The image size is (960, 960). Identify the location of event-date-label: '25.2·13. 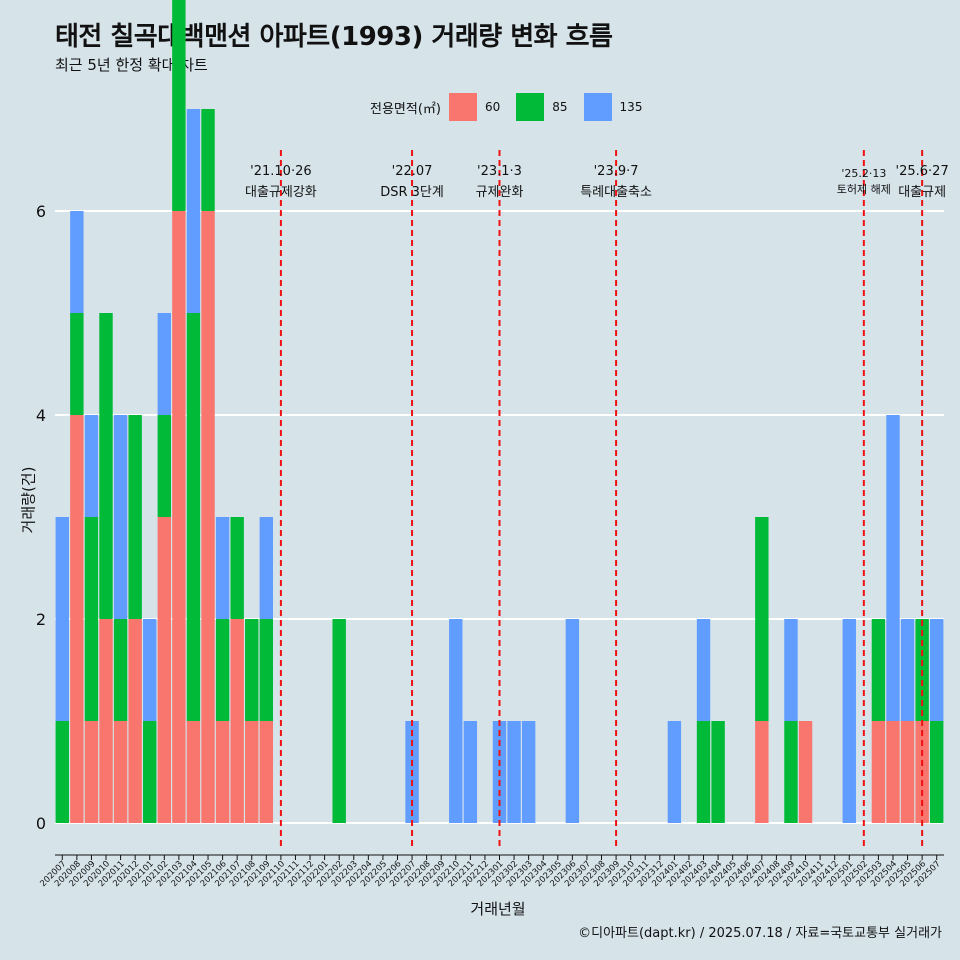
(863, 173).